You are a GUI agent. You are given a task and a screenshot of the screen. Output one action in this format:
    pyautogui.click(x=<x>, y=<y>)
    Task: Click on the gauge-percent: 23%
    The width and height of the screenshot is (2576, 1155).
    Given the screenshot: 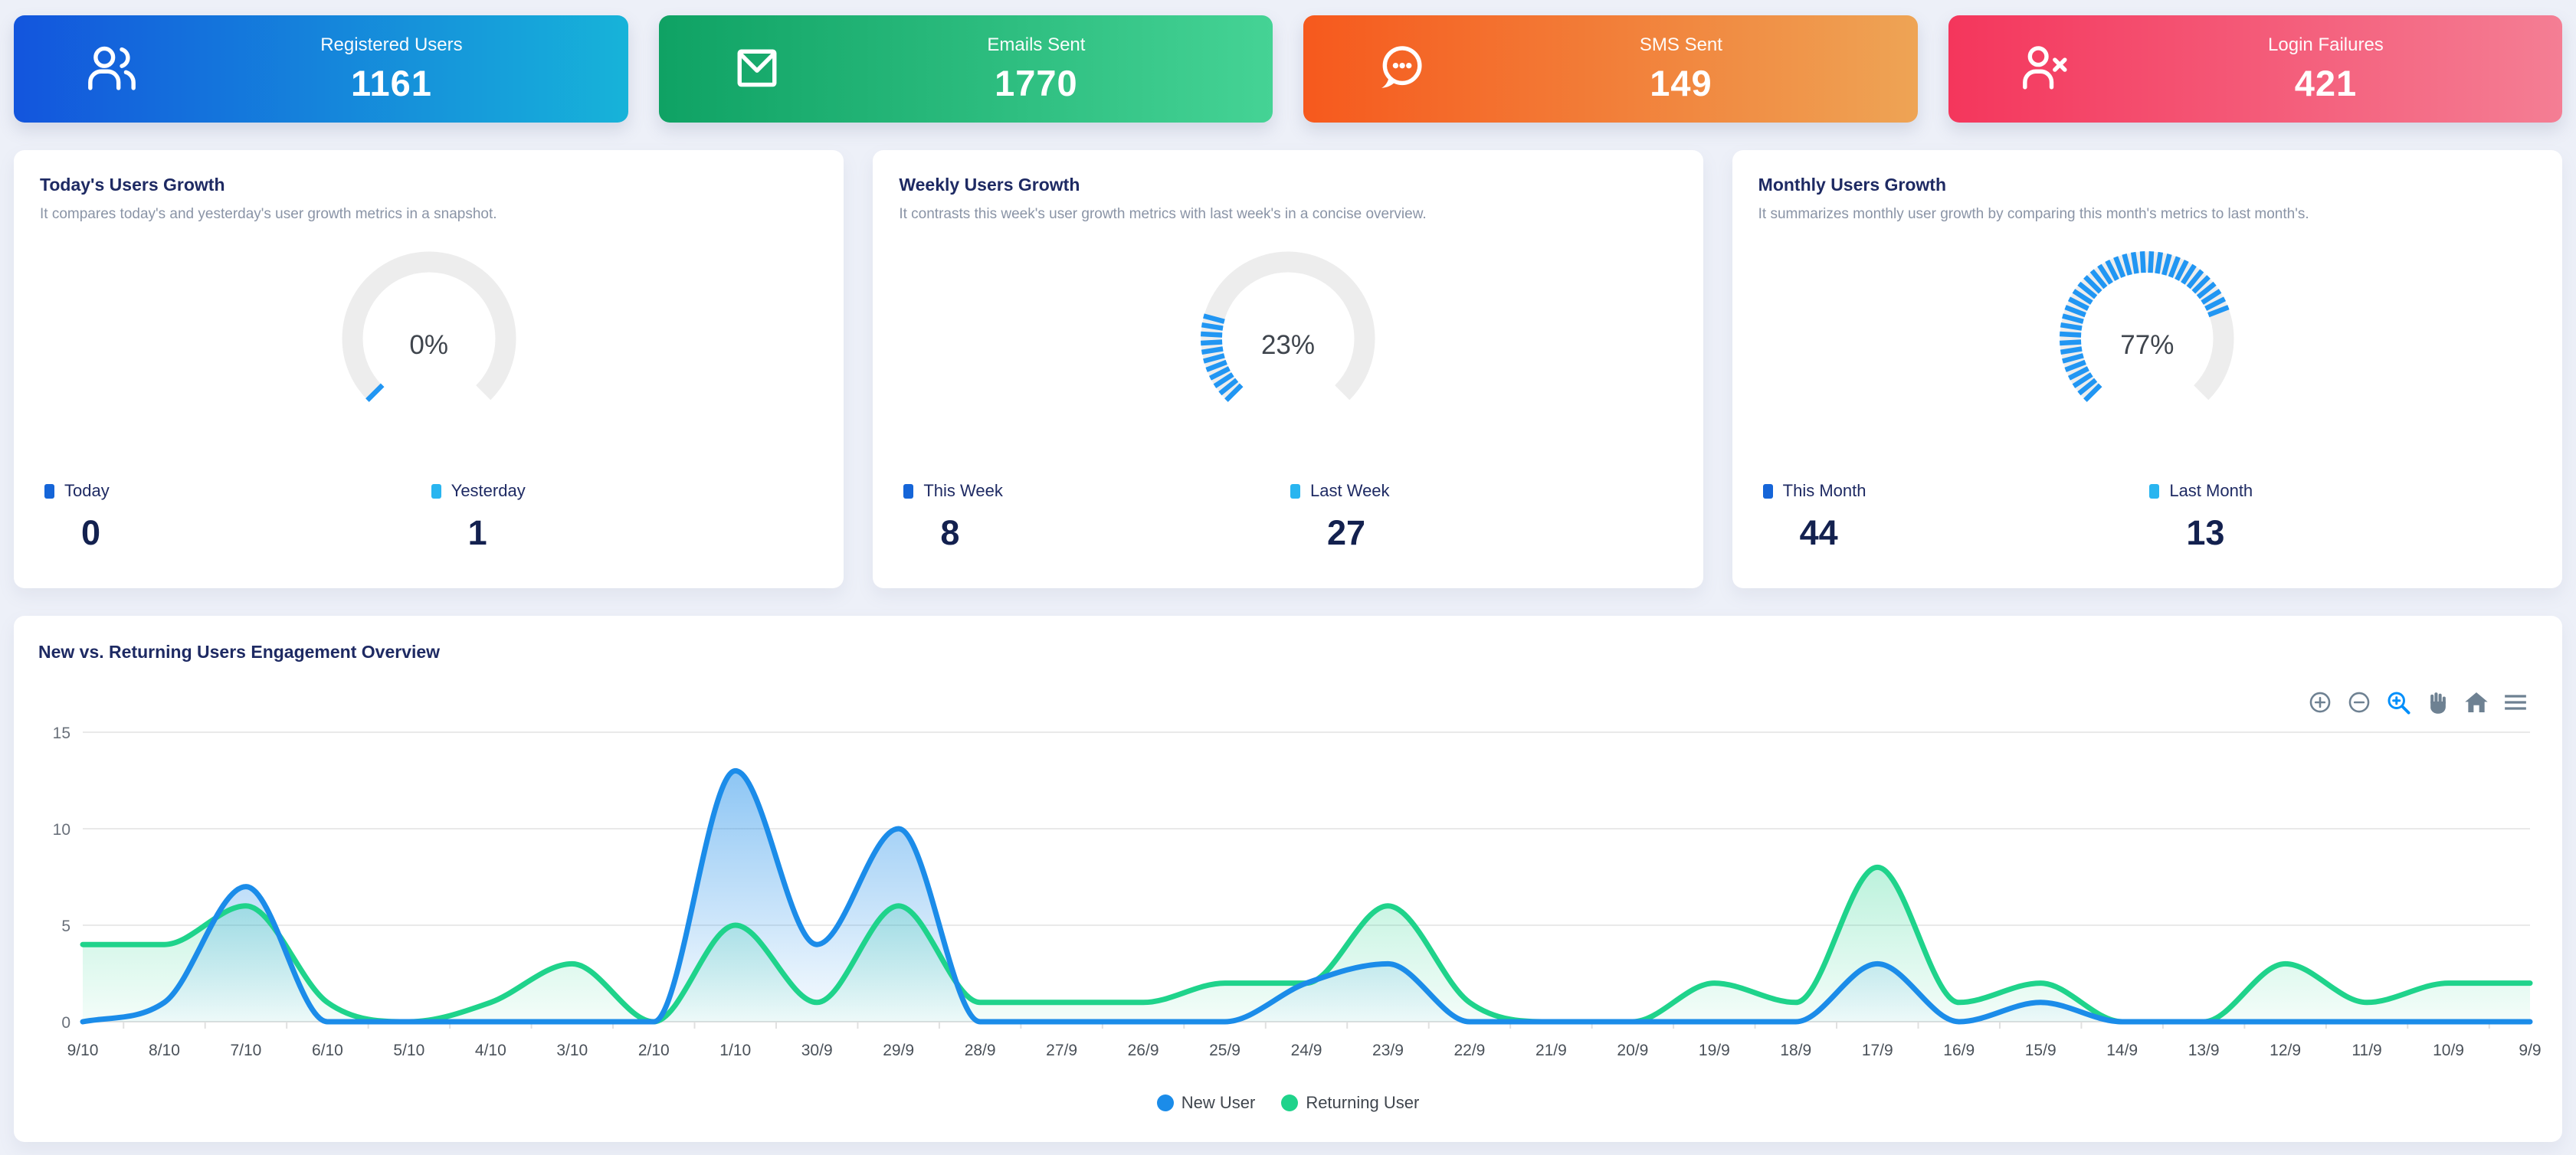 What is the action you would take?
    pyautogui.click(x=1288, y=345)
    